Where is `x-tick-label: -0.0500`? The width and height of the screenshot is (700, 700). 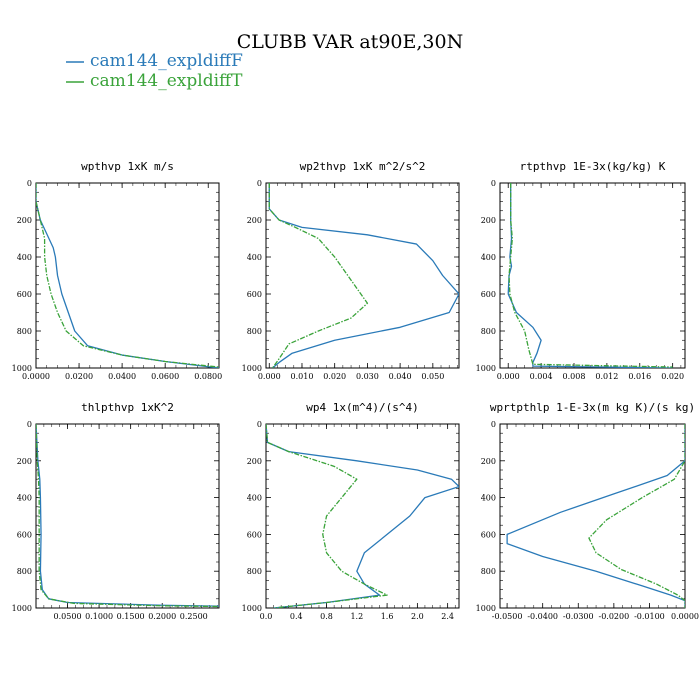 x-tick-label: -0.0500 is located at coordinates (507, 616).